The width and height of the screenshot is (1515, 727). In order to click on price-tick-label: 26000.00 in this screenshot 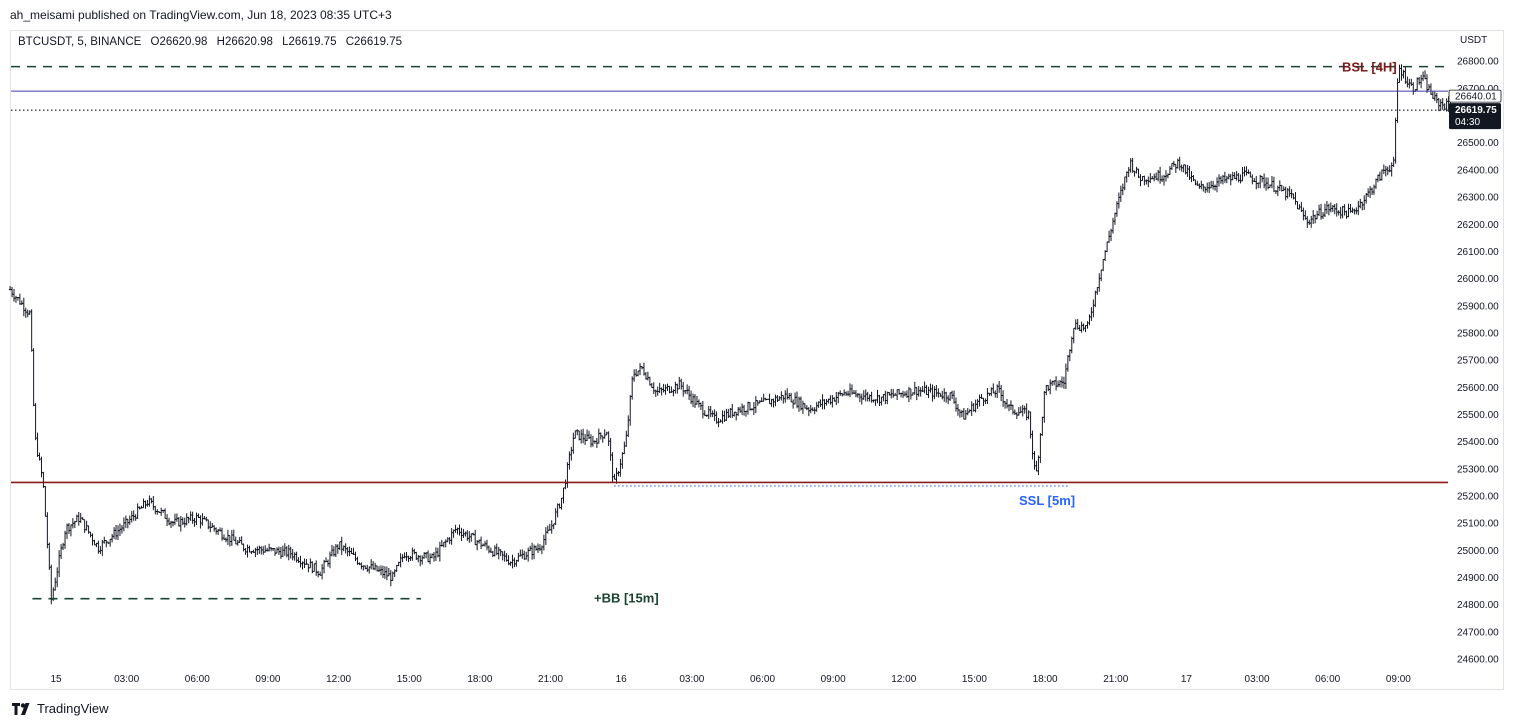, I will do `click(1478, 279)`.